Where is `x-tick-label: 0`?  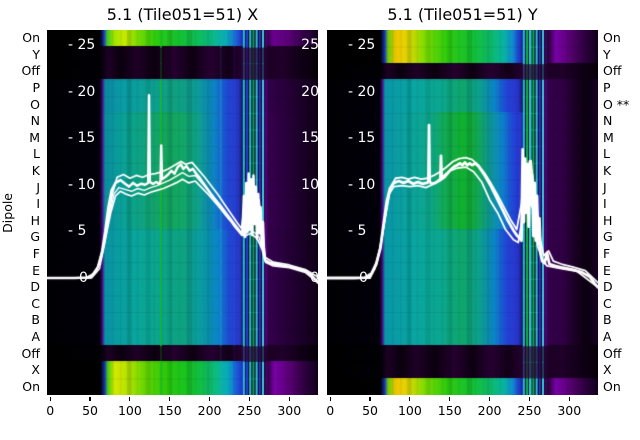
x-tick-label: 0 is located at coordinates (330, 410).